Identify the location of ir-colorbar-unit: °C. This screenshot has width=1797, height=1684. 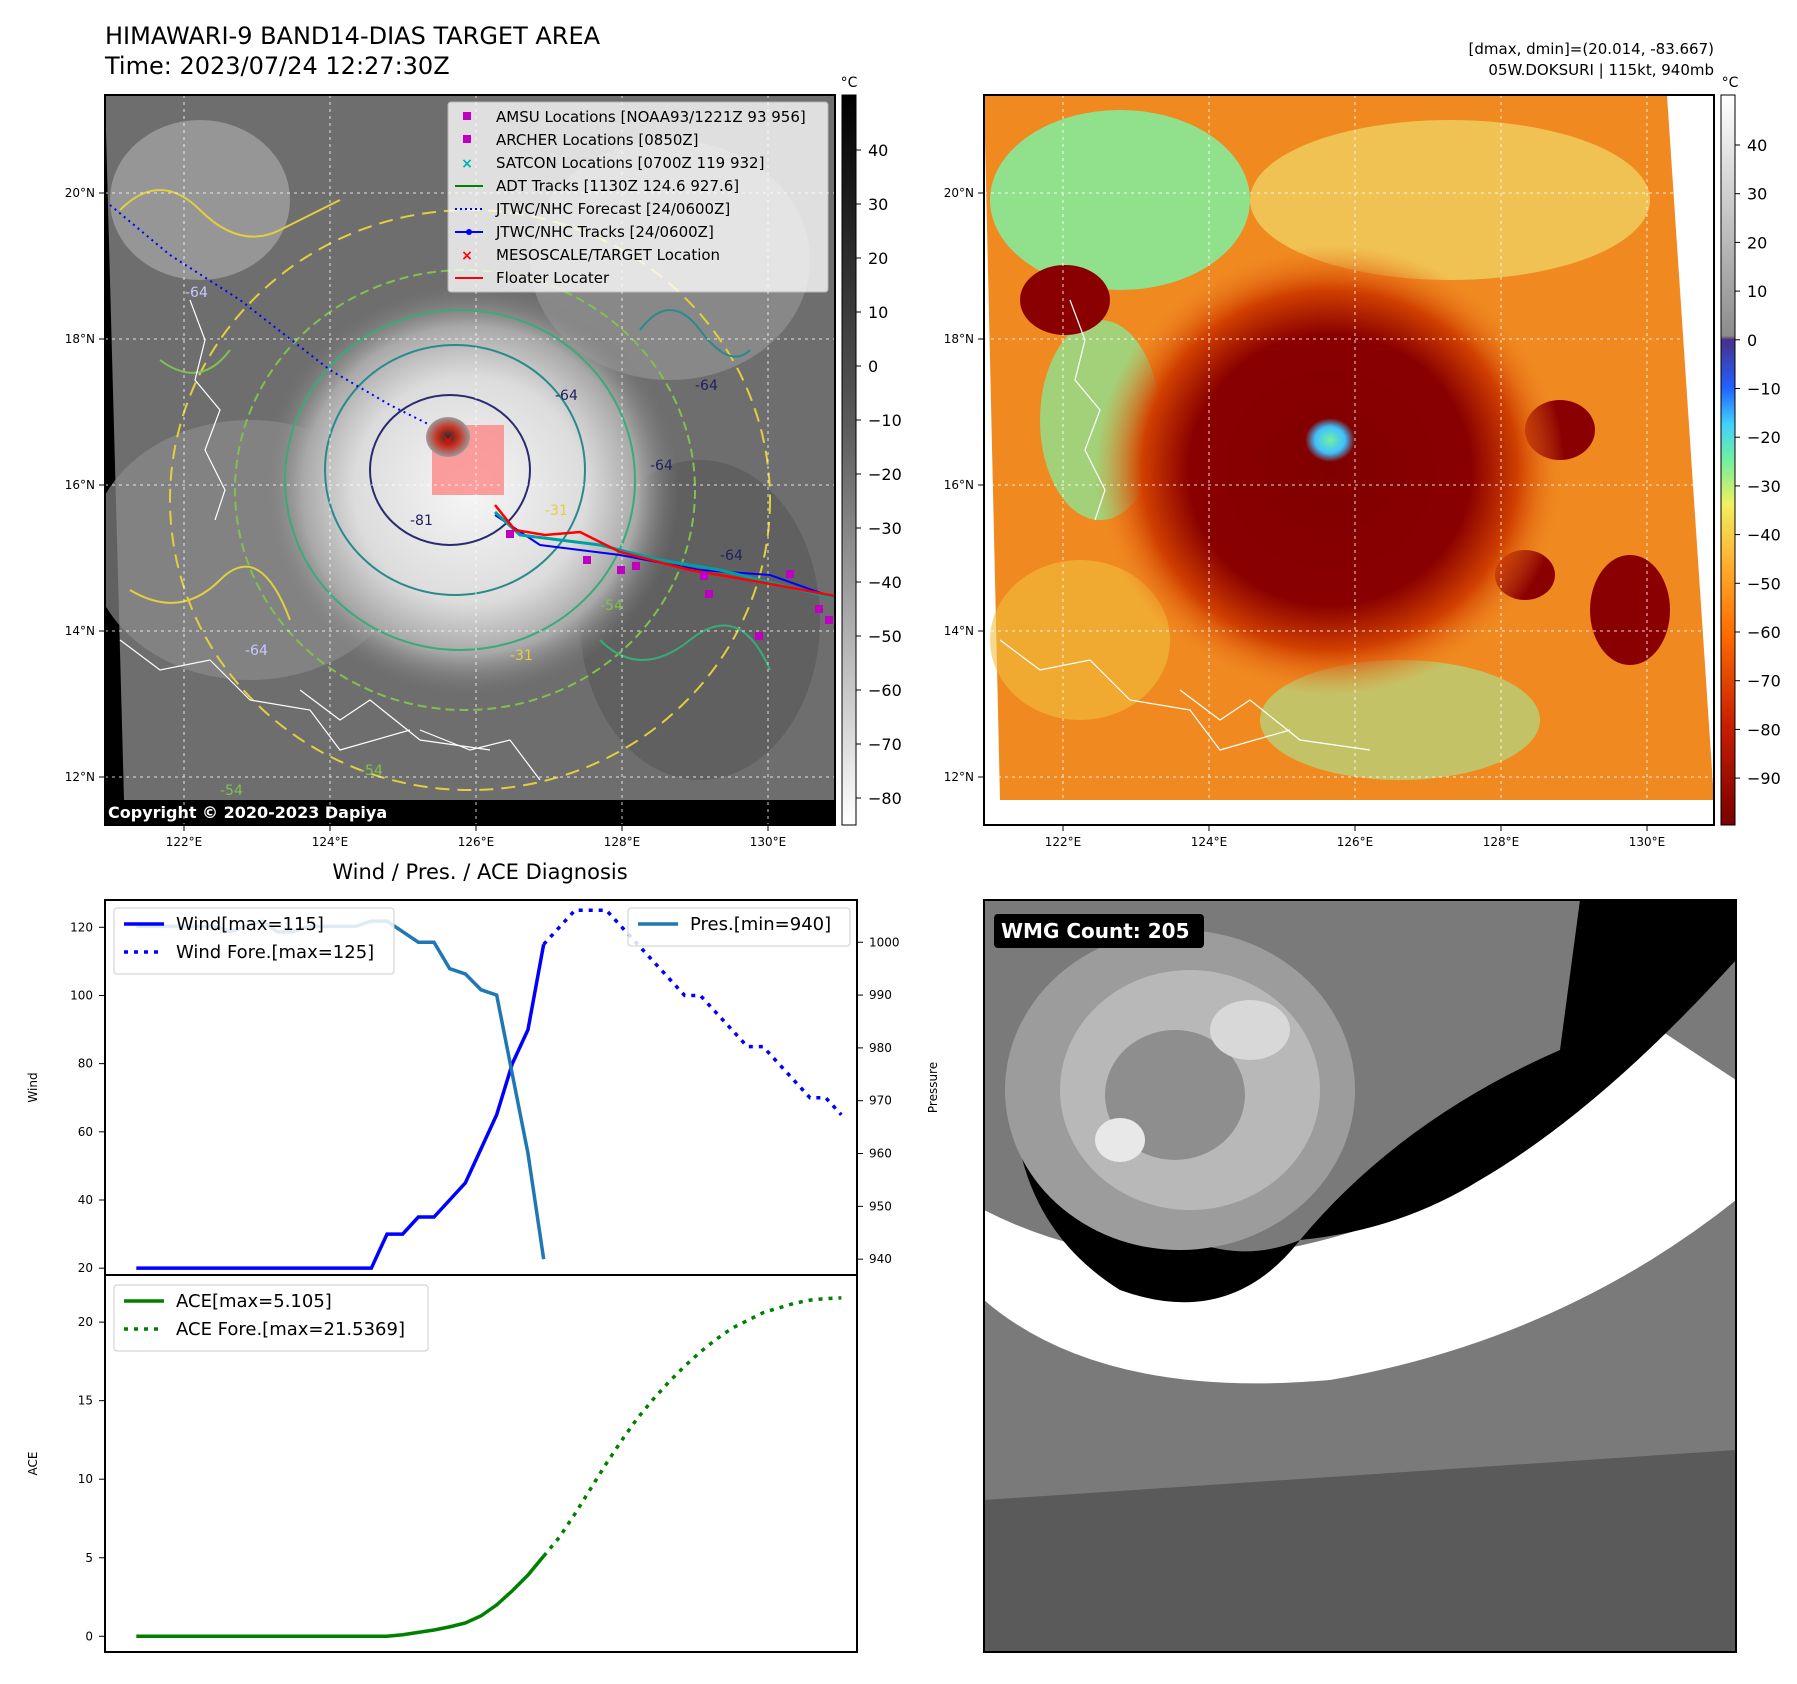
(849, 83).